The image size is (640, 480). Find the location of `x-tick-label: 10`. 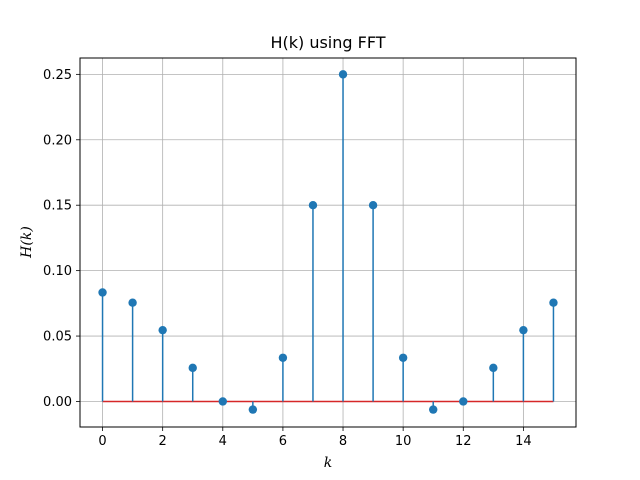

x-tick-label: 10 is located at coordinates (403, 441).